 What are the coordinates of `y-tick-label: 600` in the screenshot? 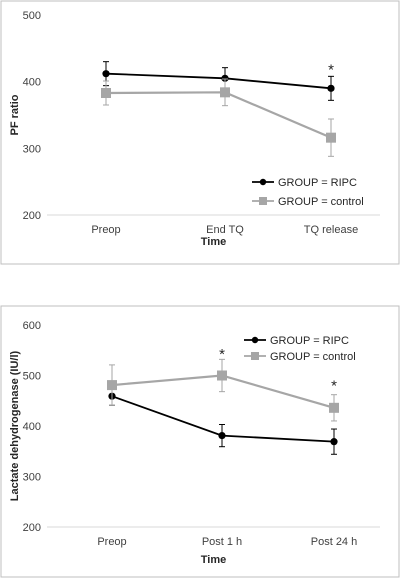 It's located at (32, 326).